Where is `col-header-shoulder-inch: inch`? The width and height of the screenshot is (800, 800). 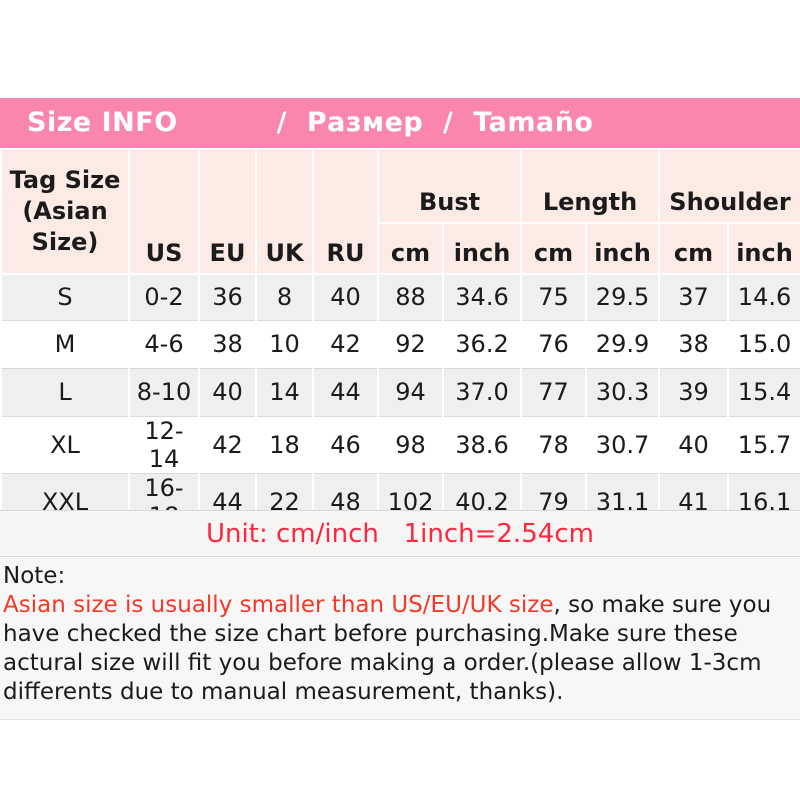
col-header-shoulder-inch: inch is located at coordinates (763, 248).